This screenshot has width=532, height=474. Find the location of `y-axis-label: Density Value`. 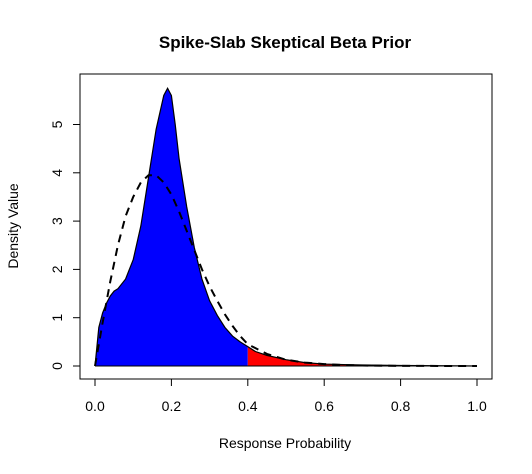

y-axis-label: Density Value is located at coordinates (13, 226).